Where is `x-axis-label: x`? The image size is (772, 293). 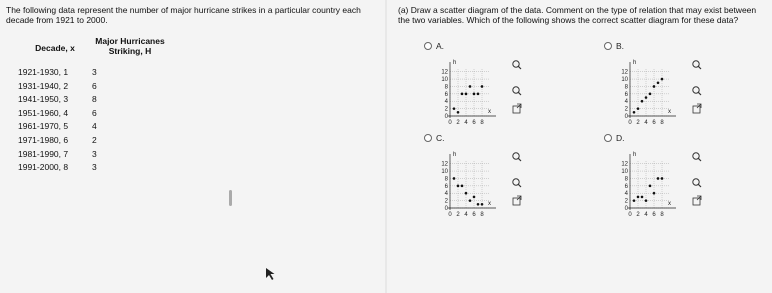 x-axis-label: x is located at coordinates (669, 112).